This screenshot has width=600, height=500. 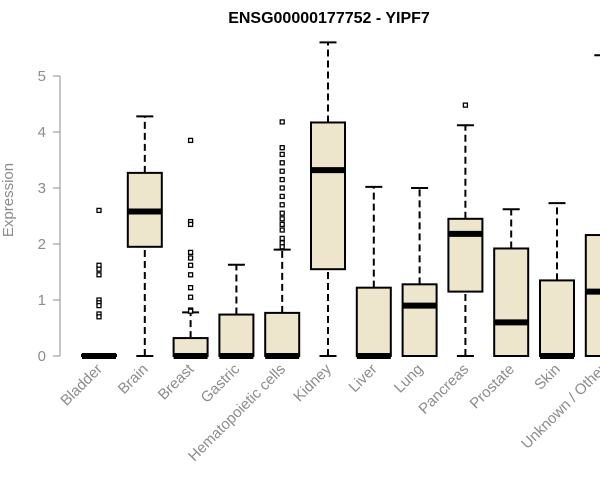 I want to click on chart-title: ENSG00000177752 - YIPF7, so click(x=329, y=18).